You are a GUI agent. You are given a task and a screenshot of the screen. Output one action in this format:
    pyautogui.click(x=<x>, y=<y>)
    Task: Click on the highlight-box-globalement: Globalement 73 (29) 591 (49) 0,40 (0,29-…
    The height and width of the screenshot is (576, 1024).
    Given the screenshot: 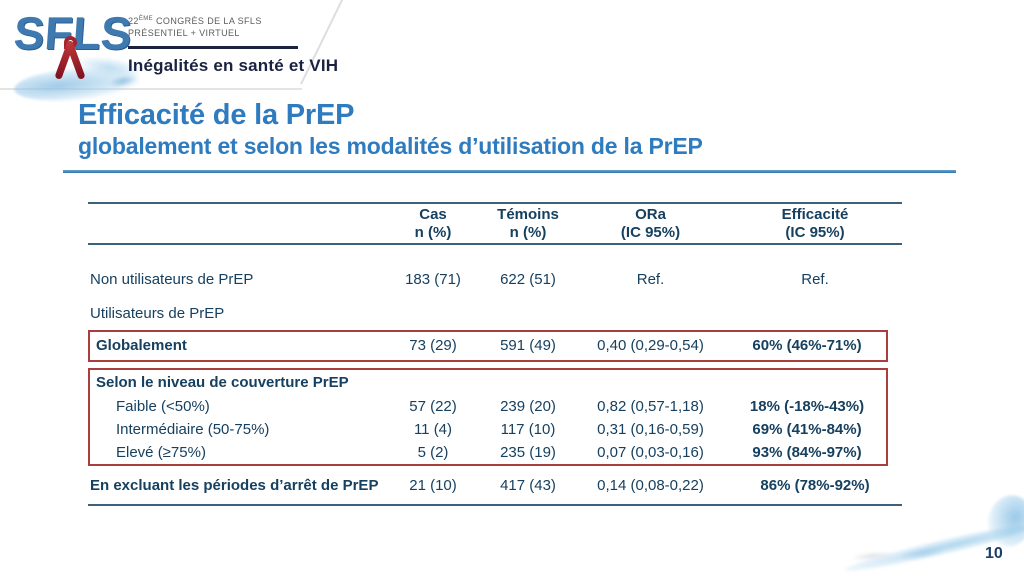 What is the action you would take?
    pyautogui.click(x=488, y=346)
    